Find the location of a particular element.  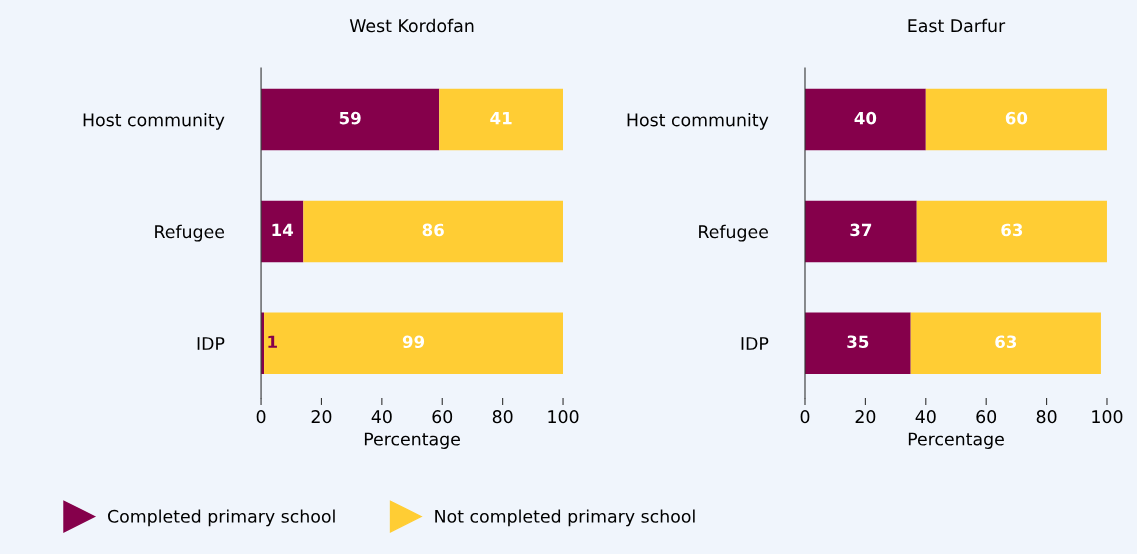

data-label: 60 is located at coordinates (1016, 118).